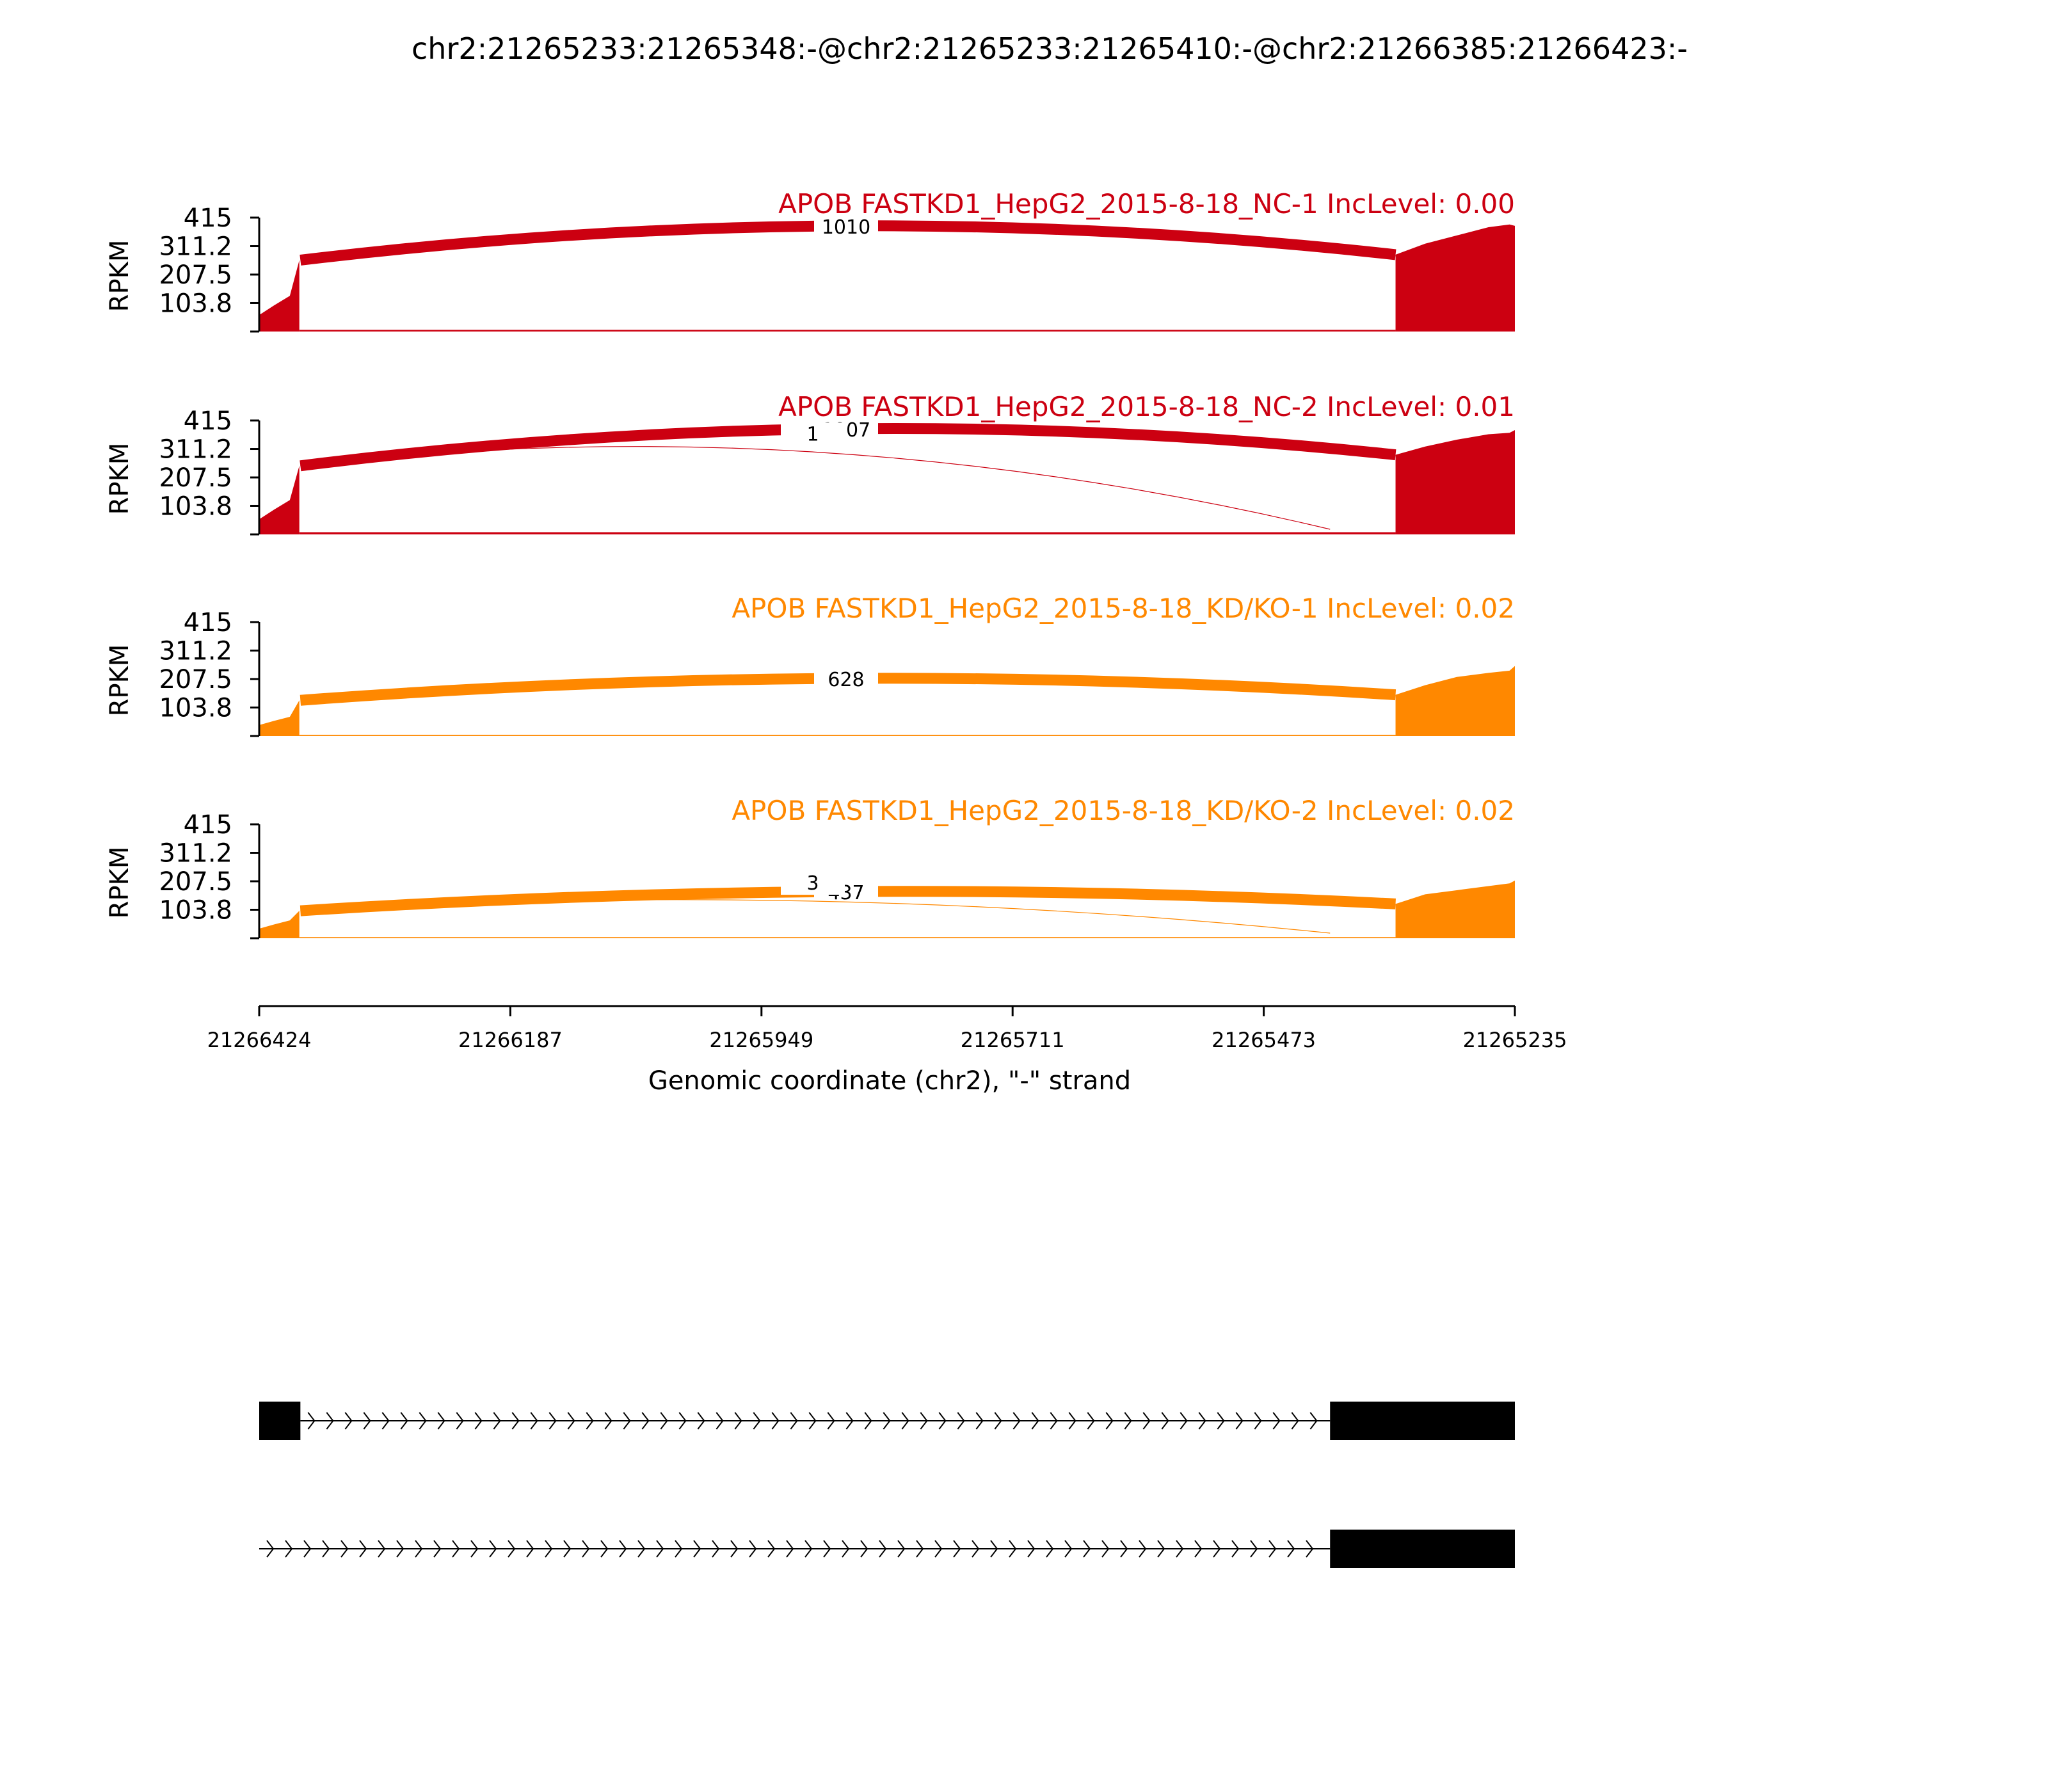  What do you see at coordinates (208, 421) in the screenshot?
I see `y-tick-label: 415` at bounding box center [208, 421].